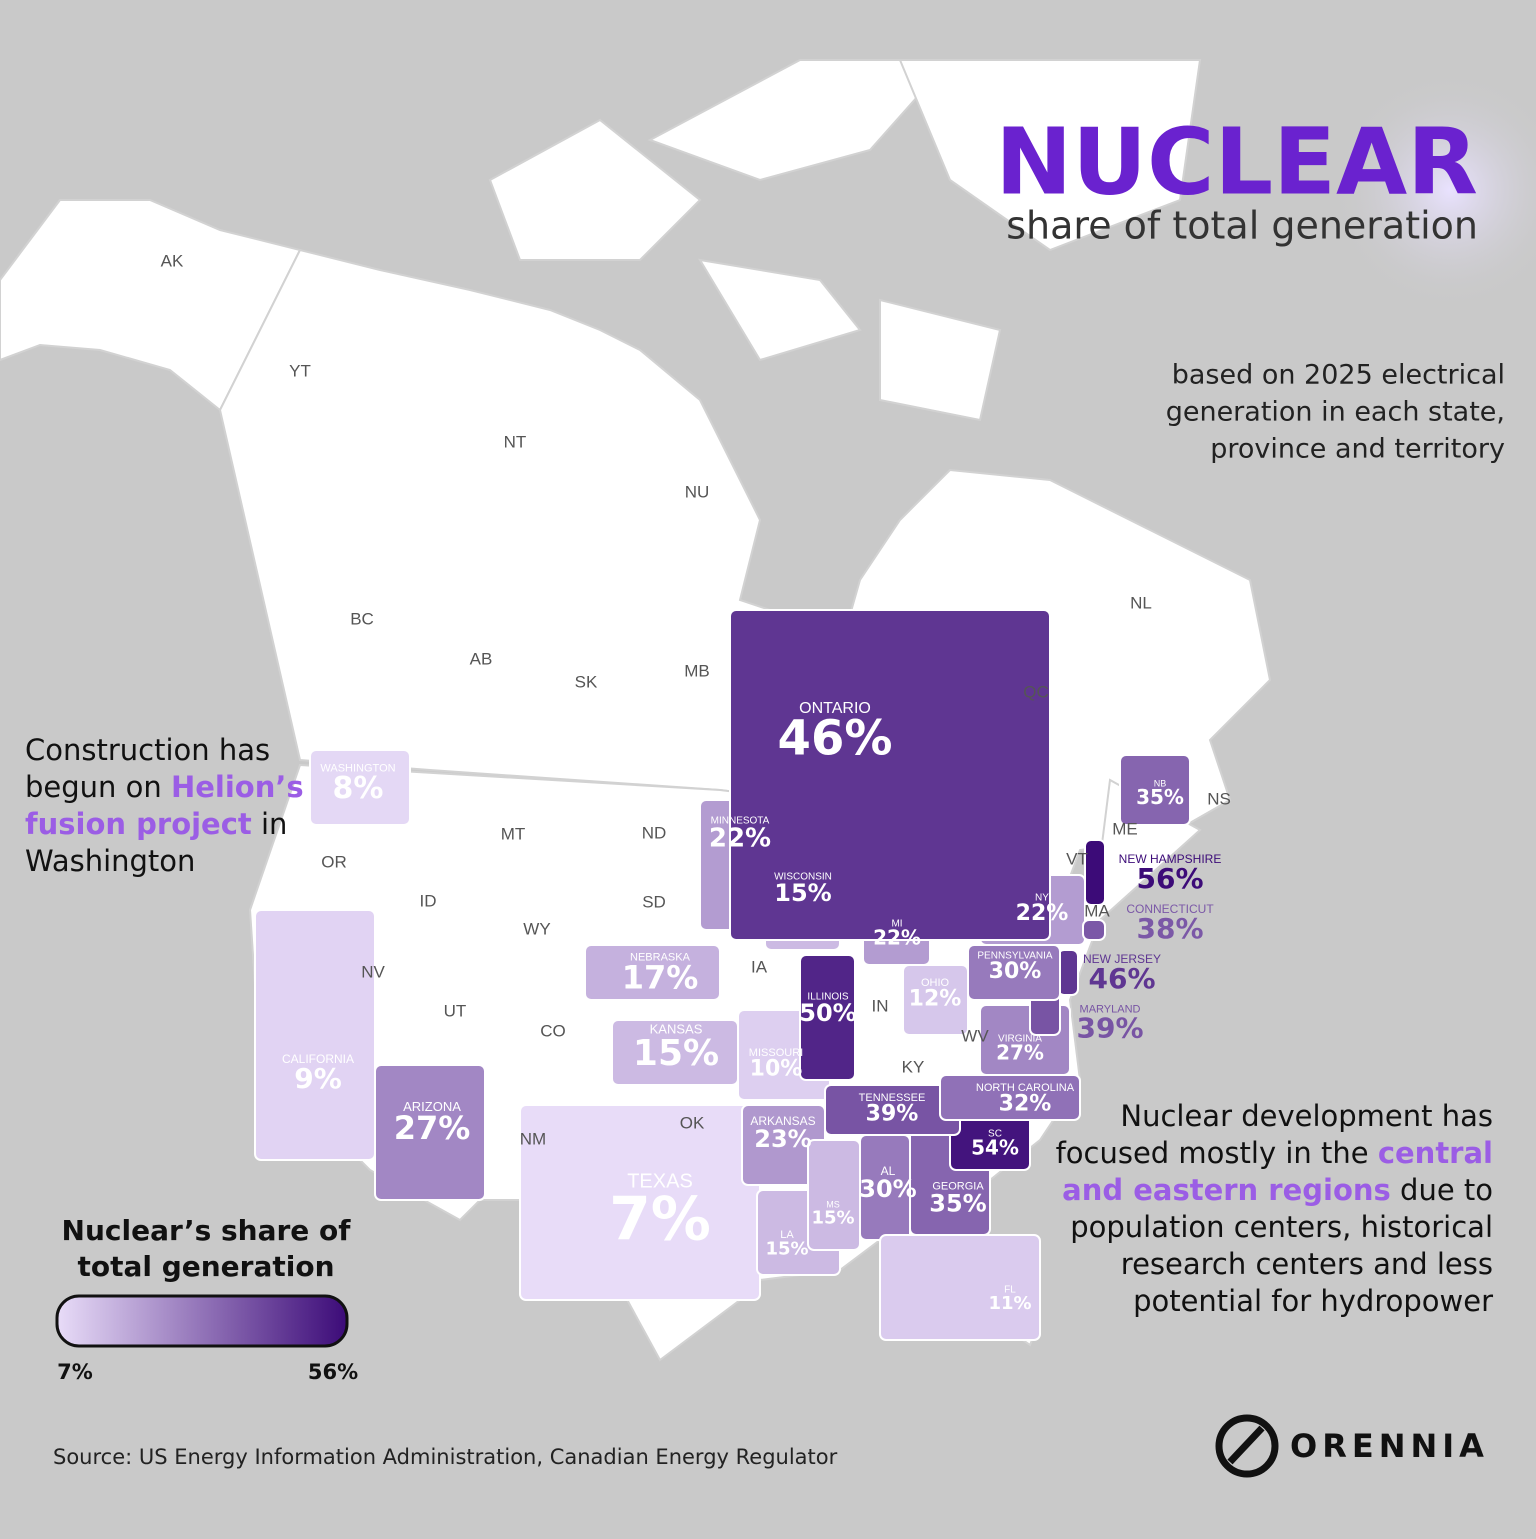 The width and height of the screenshot is (1536, 1539). What do you see at coordinates (300, 370) in the screenshot?
I see `region-abbr: YT` at bounding box center [300, 370].